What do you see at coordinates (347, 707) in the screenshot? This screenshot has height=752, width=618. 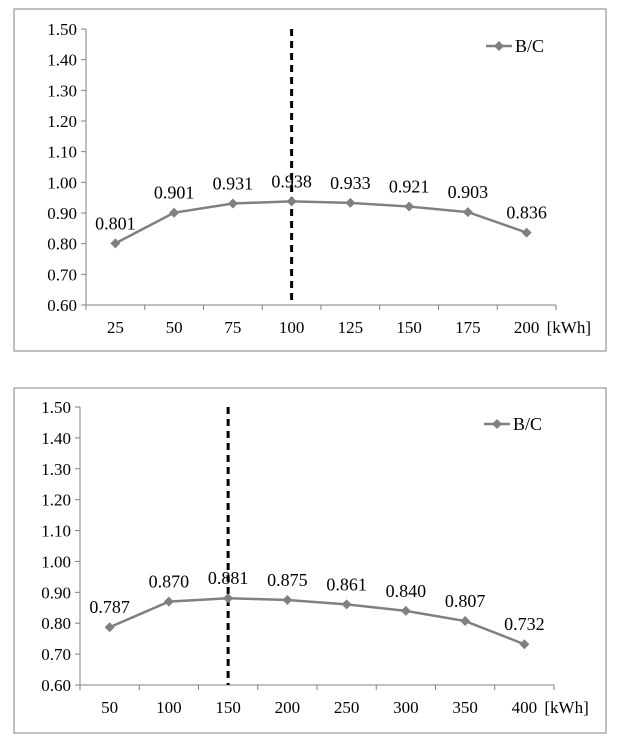 I see `chart-1-x-tick-label: 250` at bounding box center [347, 707].